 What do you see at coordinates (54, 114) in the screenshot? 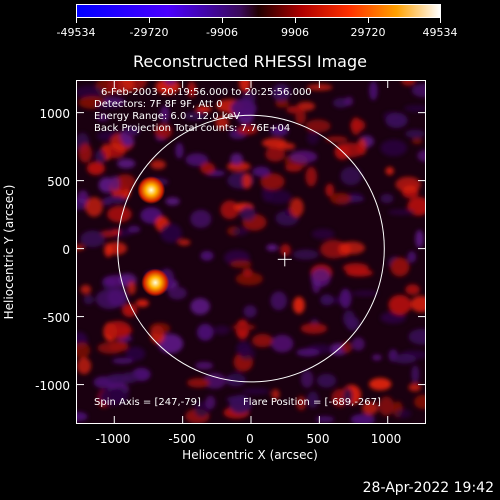
I see `y-tick-label: 1000` at bounding box center [54, 114].